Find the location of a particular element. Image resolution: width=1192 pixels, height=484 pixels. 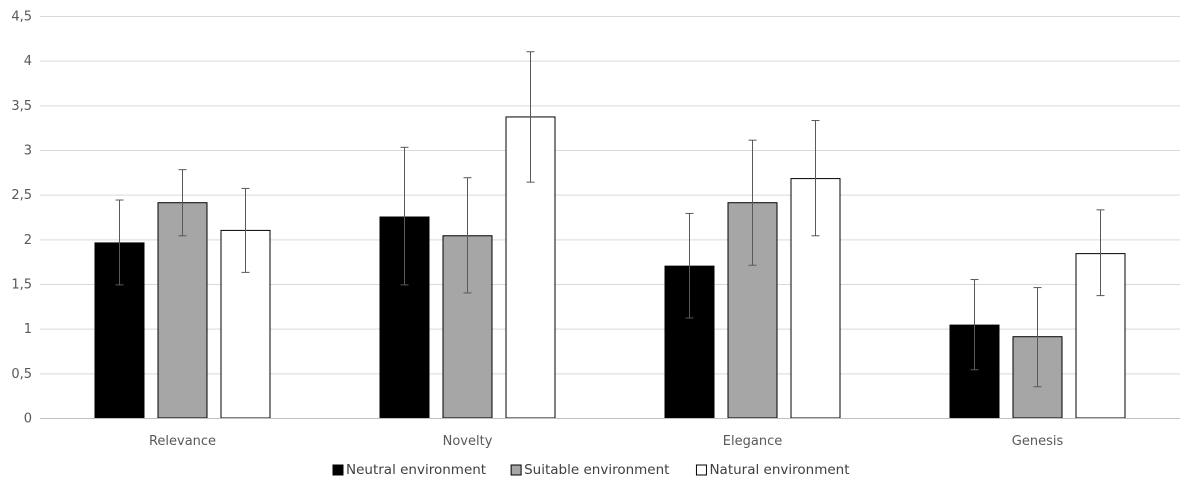

legend-item: Natural environment is located at coordinates (772, 470).